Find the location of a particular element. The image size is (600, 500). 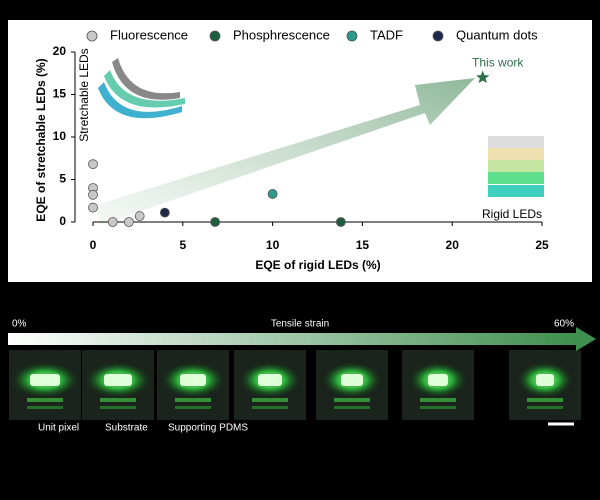

annotation: Rigid LEDs is located at coordinates (512, 214).